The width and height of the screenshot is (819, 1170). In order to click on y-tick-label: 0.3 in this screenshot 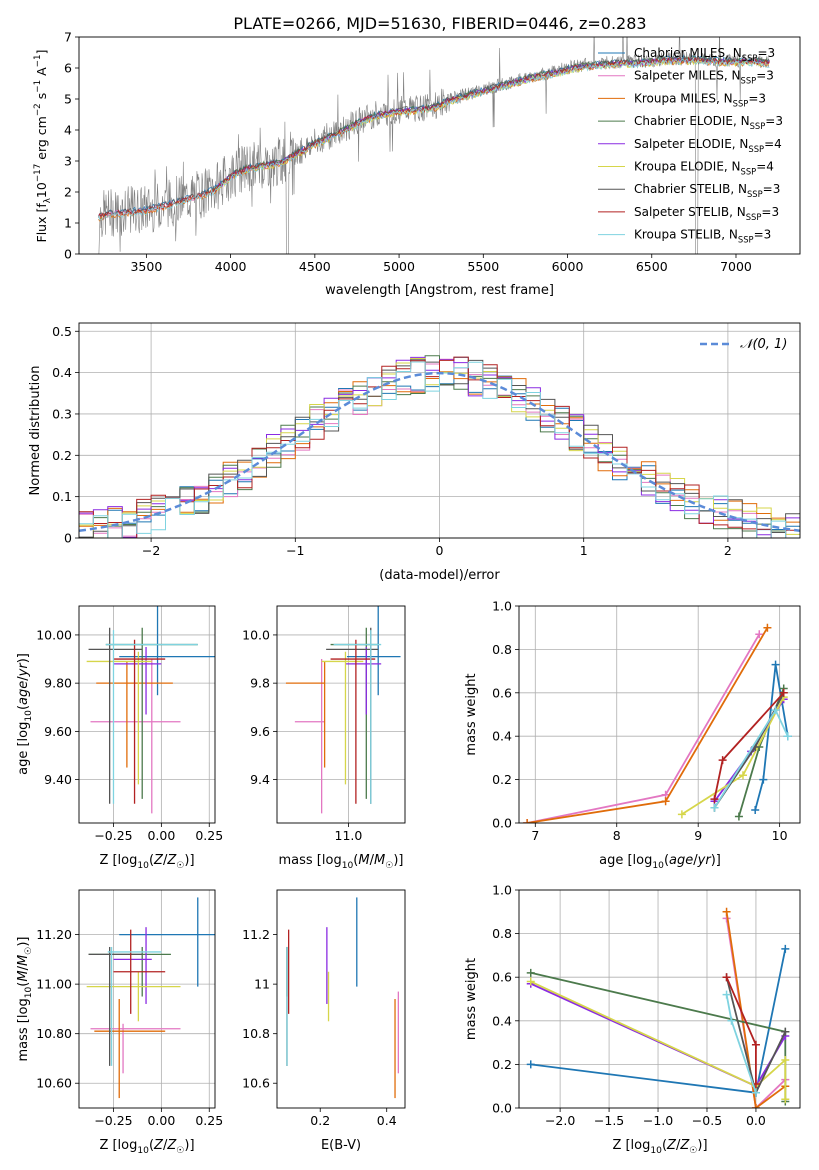, I will do `click(62, 413)`.